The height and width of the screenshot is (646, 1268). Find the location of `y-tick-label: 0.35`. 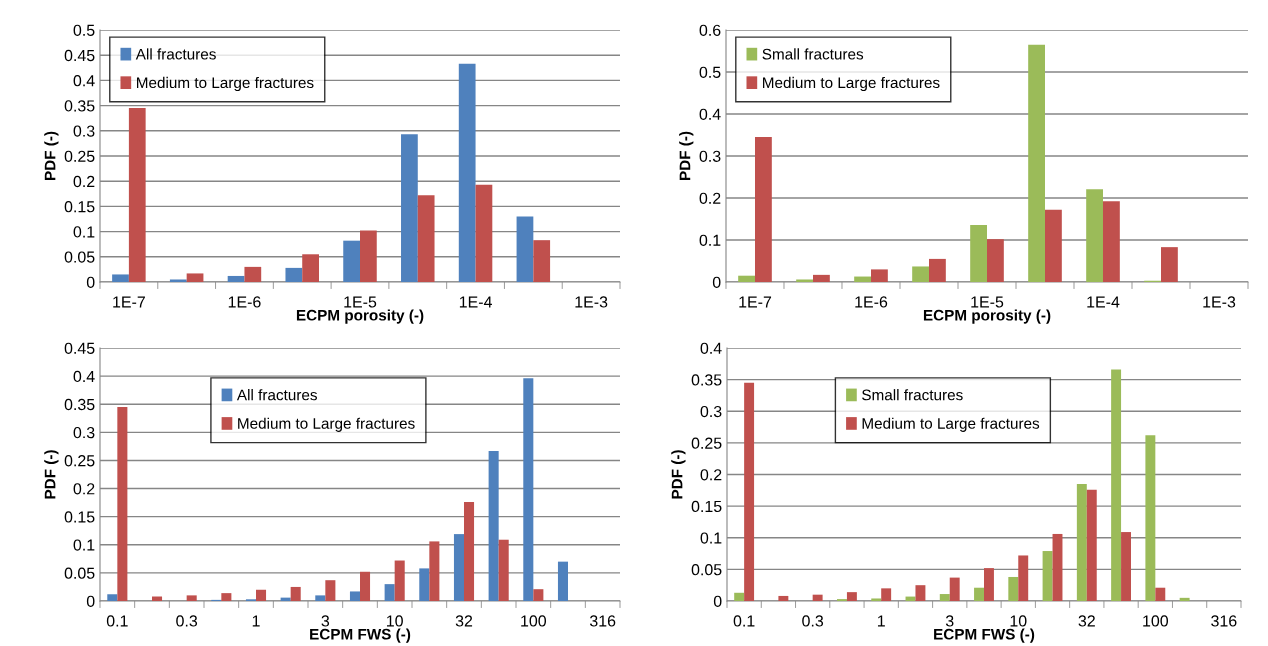

y-tick-label: 0.35 is located at coordinates (706, 380).